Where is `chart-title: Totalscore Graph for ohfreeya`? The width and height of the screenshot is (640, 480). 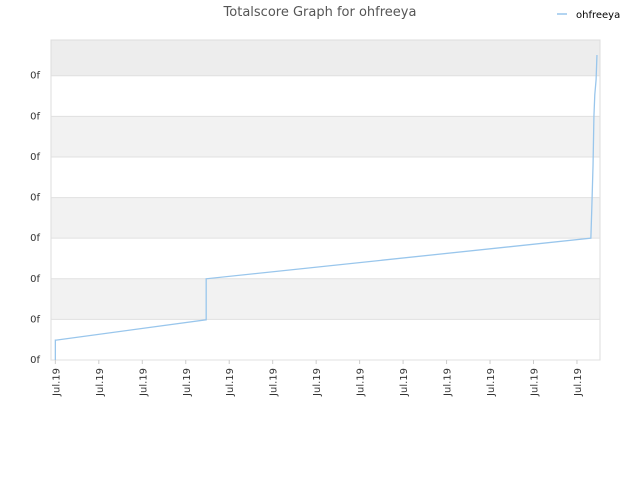
chart-title: Totalscore Graph for ohfreeya is located at coordinates (320, 12).